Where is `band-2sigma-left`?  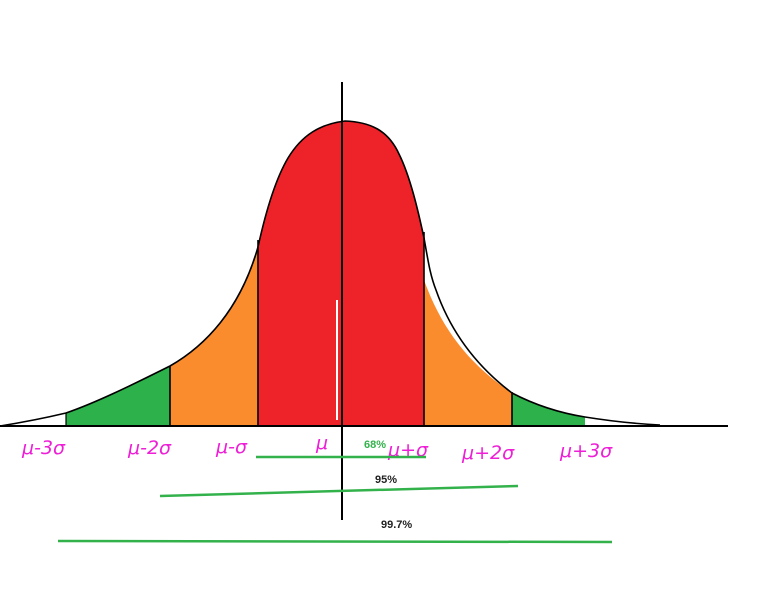
band-2sigma-left is located at coordinates (214, 336).